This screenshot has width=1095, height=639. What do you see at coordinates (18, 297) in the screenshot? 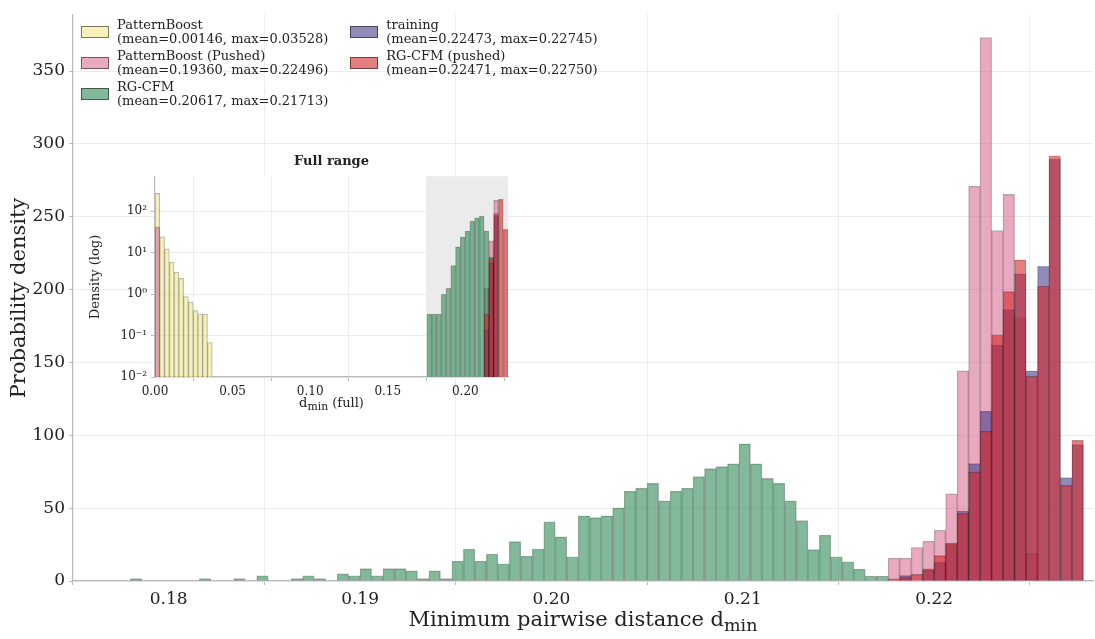
I see `y-axis-title: Probability density` at bounding box center [18, 297].